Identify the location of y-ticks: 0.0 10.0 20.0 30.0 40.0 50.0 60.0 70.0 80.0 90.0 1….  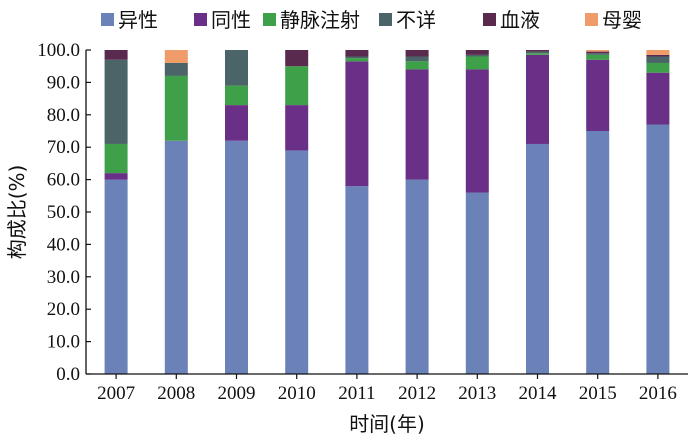
(64, 212).